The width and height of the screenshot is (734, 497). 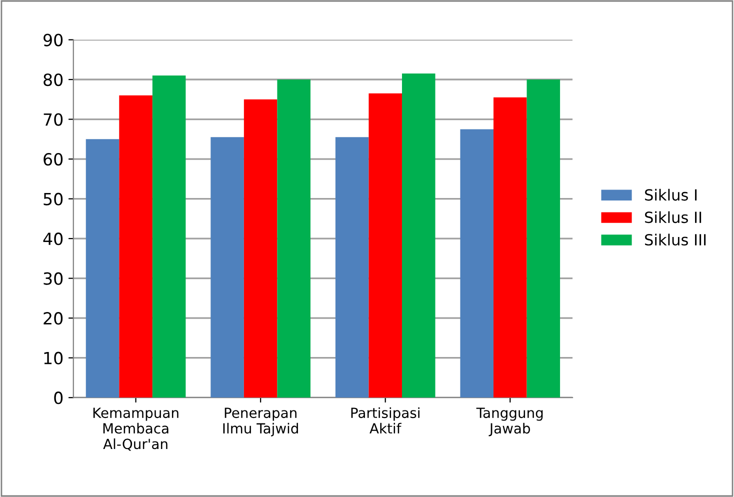 I want to click on y-tick-label: 70, so click(x=53, y=119).